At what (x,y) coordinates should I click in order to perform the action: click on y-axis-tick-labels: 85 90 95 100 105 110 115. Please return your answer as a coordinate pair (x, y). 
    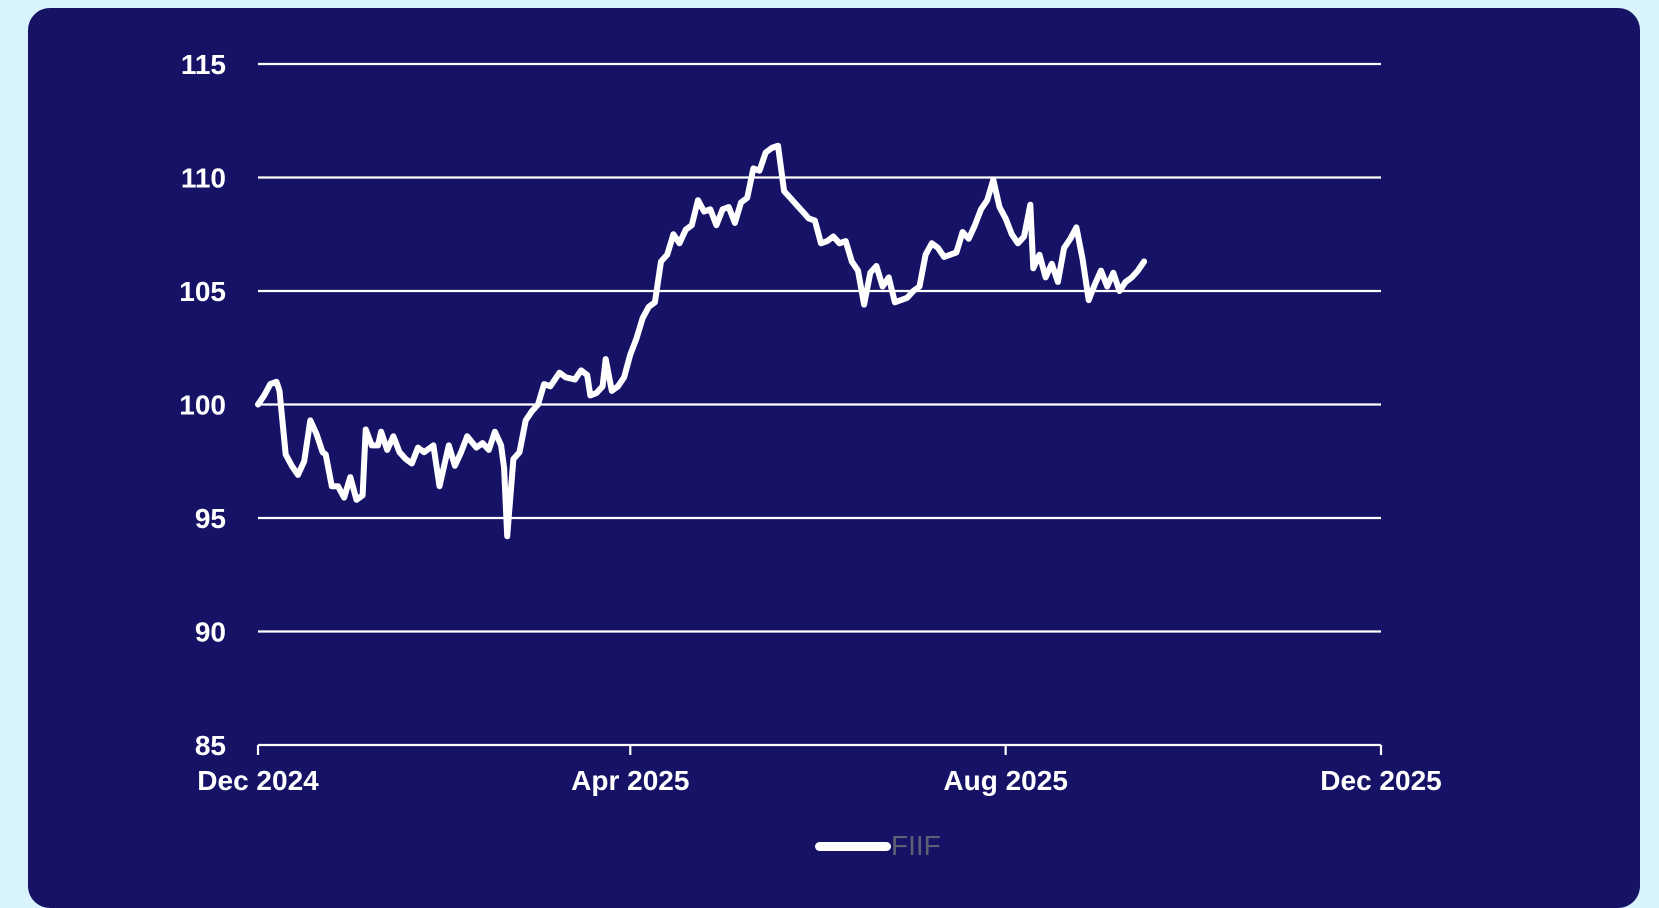
    Looking at the image, I should click on (202, 405).